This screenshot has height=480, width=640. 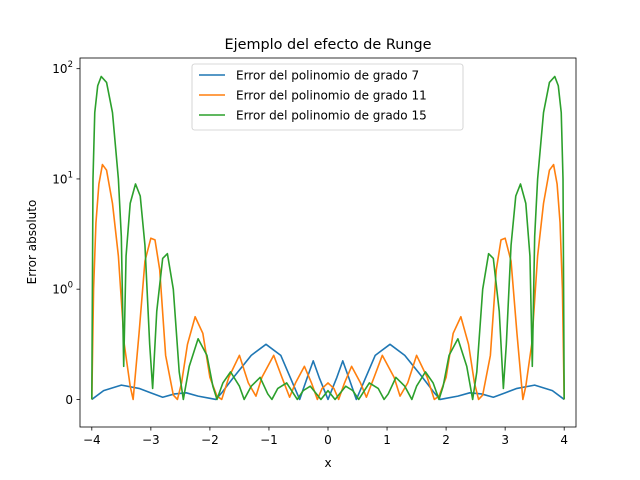 What do you see at coordinates (92, 440) in the screenshot?
I see `x-tick-label: −4` at bounding box center [92, 440].